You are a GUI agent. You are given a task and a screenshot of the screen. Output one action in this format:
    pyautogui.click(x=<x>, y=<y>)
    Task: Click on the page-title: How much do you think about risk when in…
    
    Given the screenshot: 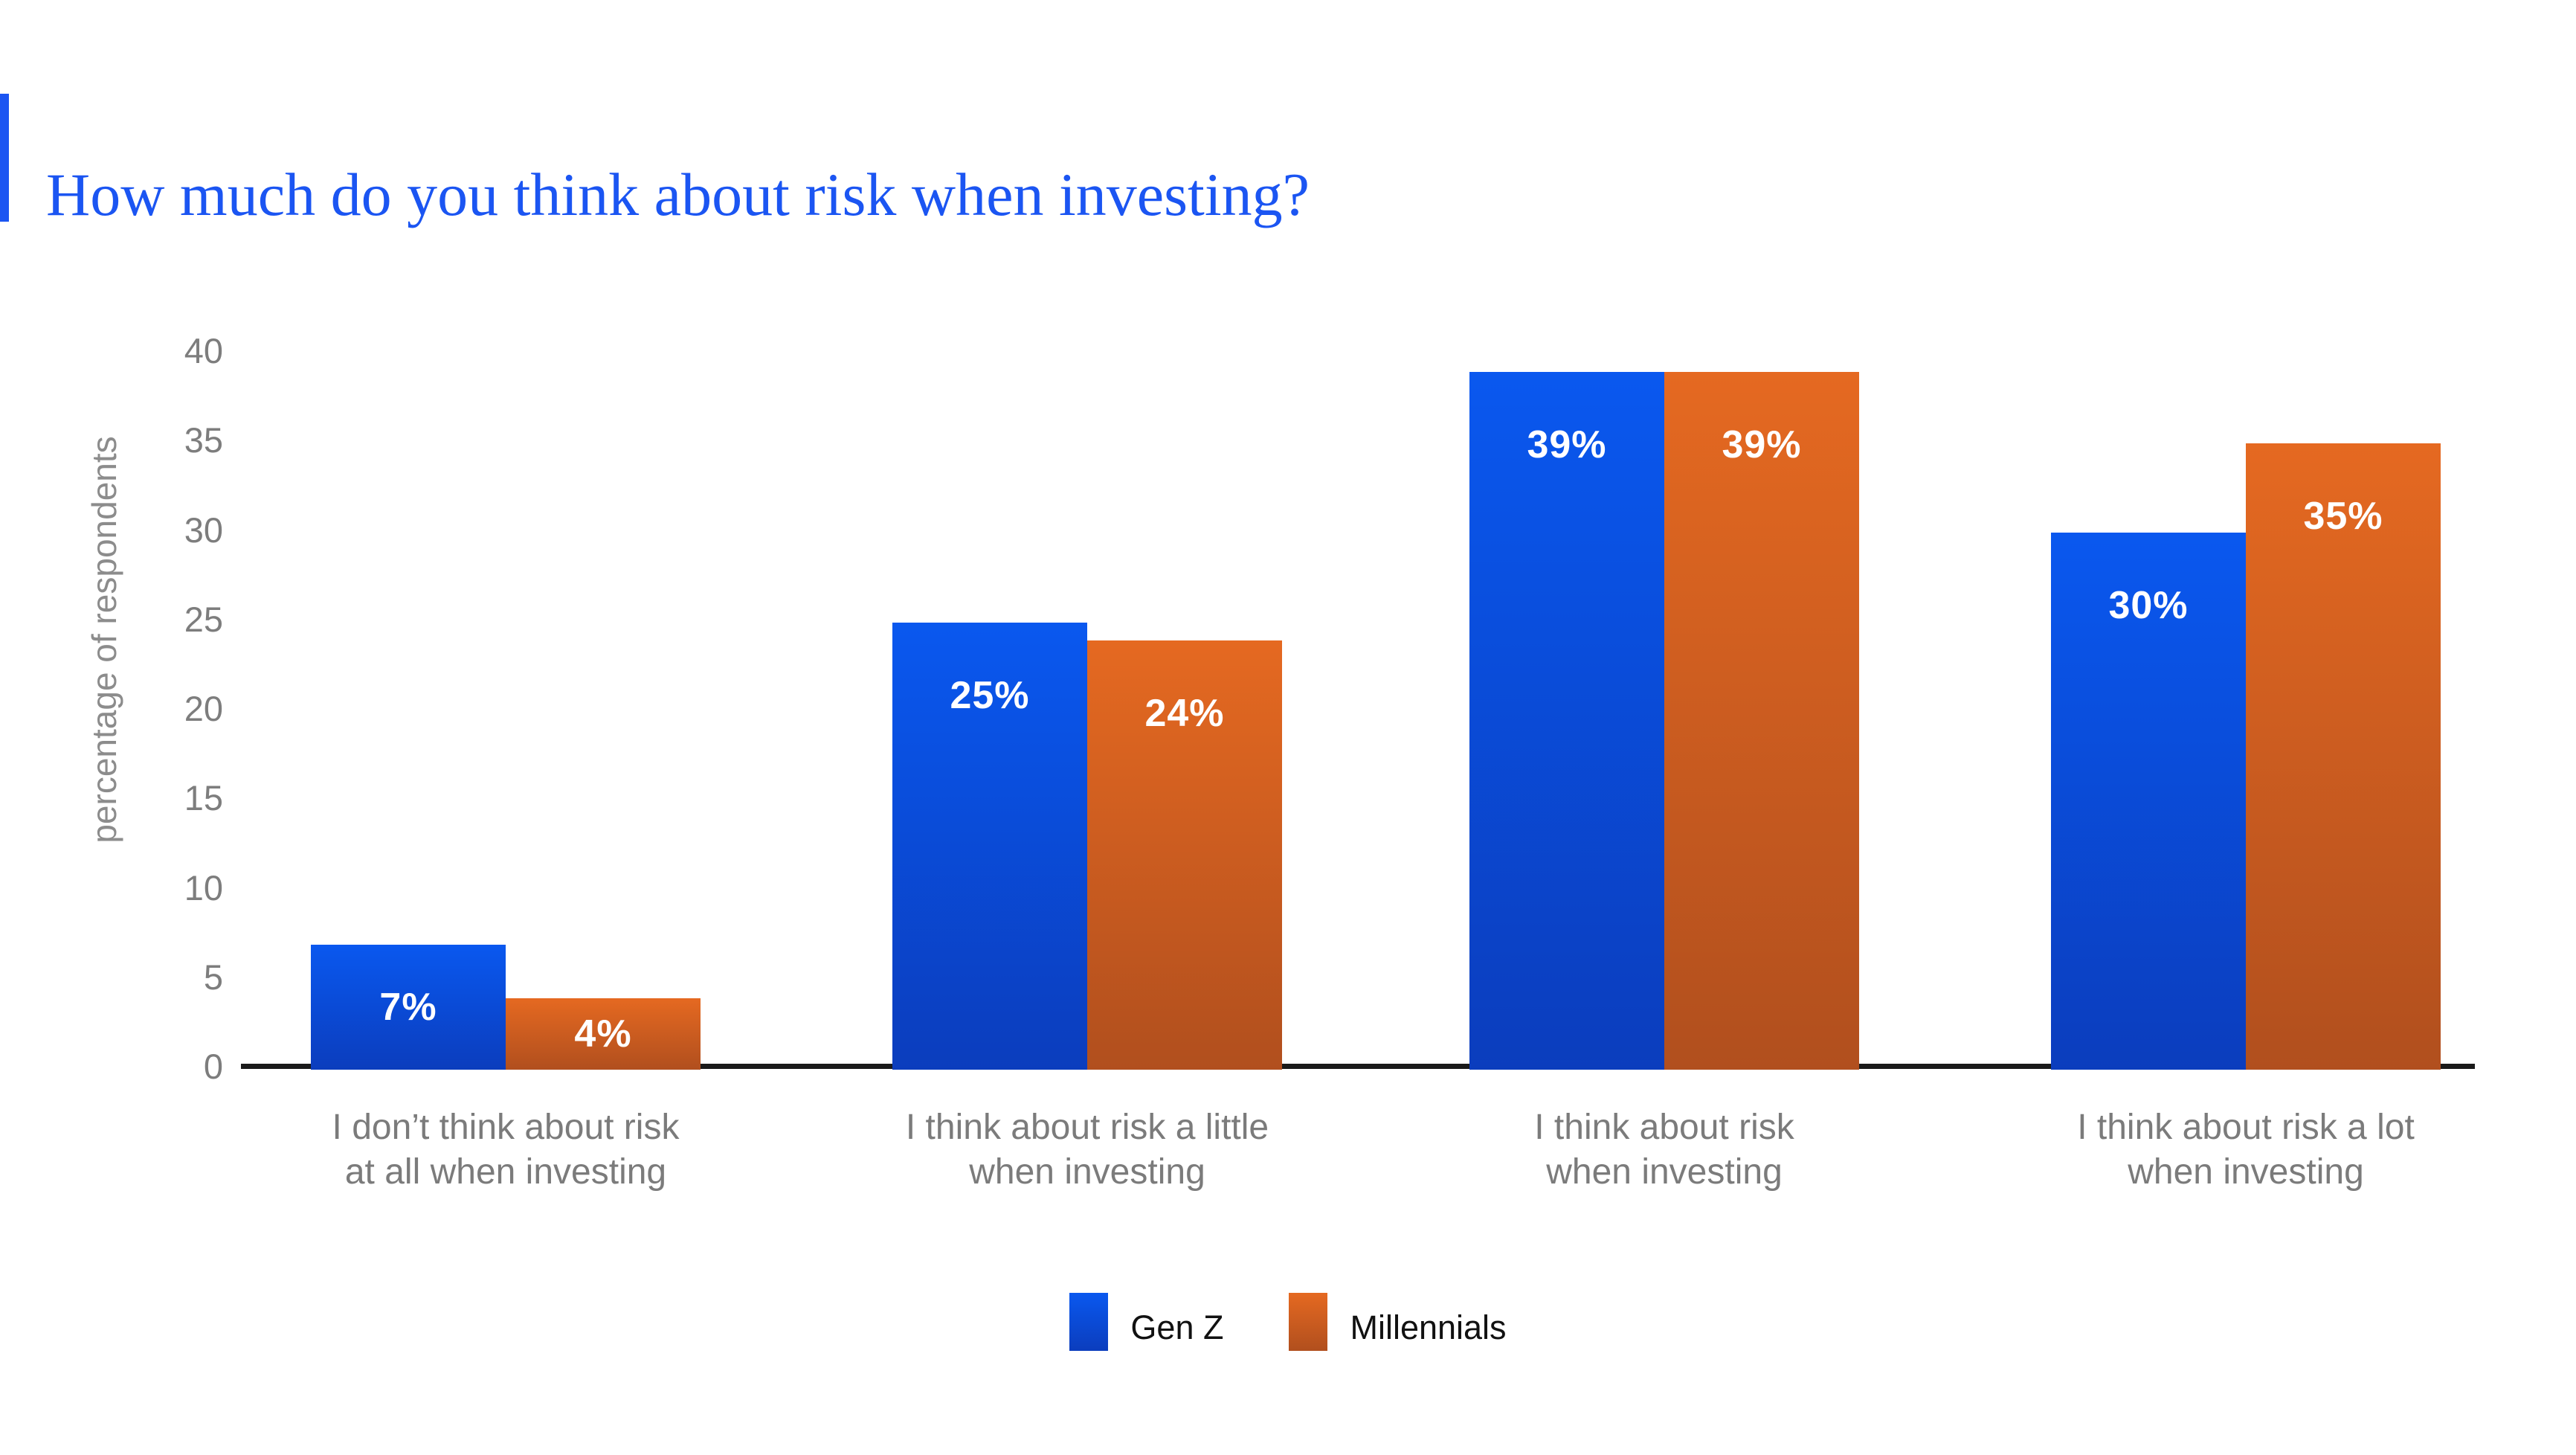 What is the action you would take?
    pyautogui.click(x=678, y=194)
    